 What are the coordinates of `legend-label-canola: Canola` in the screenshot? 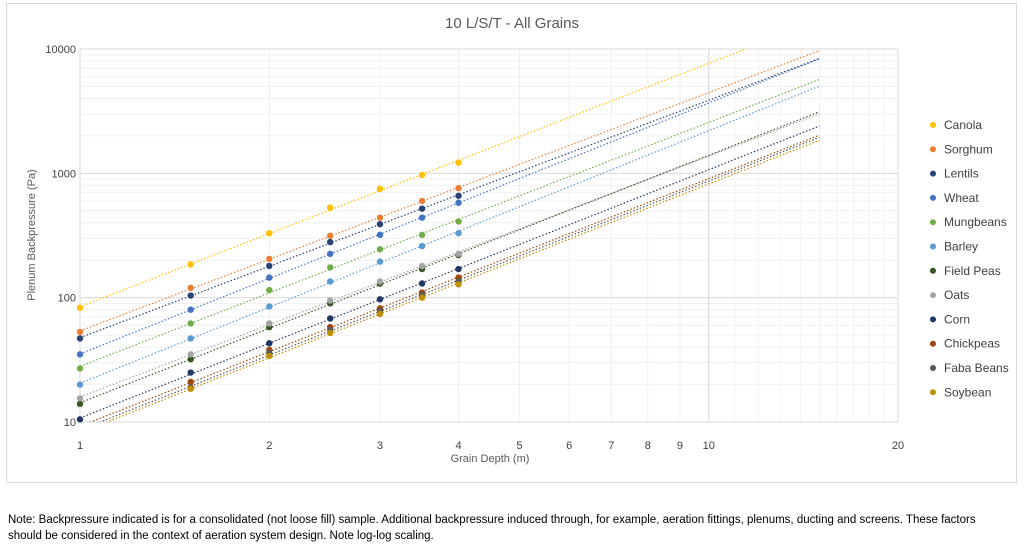 It's located at (963, 125).